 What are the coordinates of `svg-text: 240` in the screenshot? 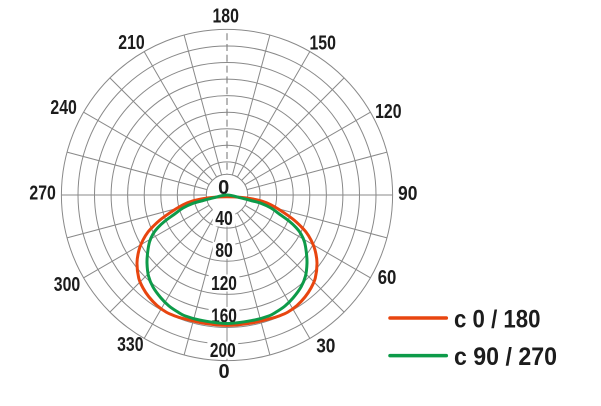 It's located at (63, 108).